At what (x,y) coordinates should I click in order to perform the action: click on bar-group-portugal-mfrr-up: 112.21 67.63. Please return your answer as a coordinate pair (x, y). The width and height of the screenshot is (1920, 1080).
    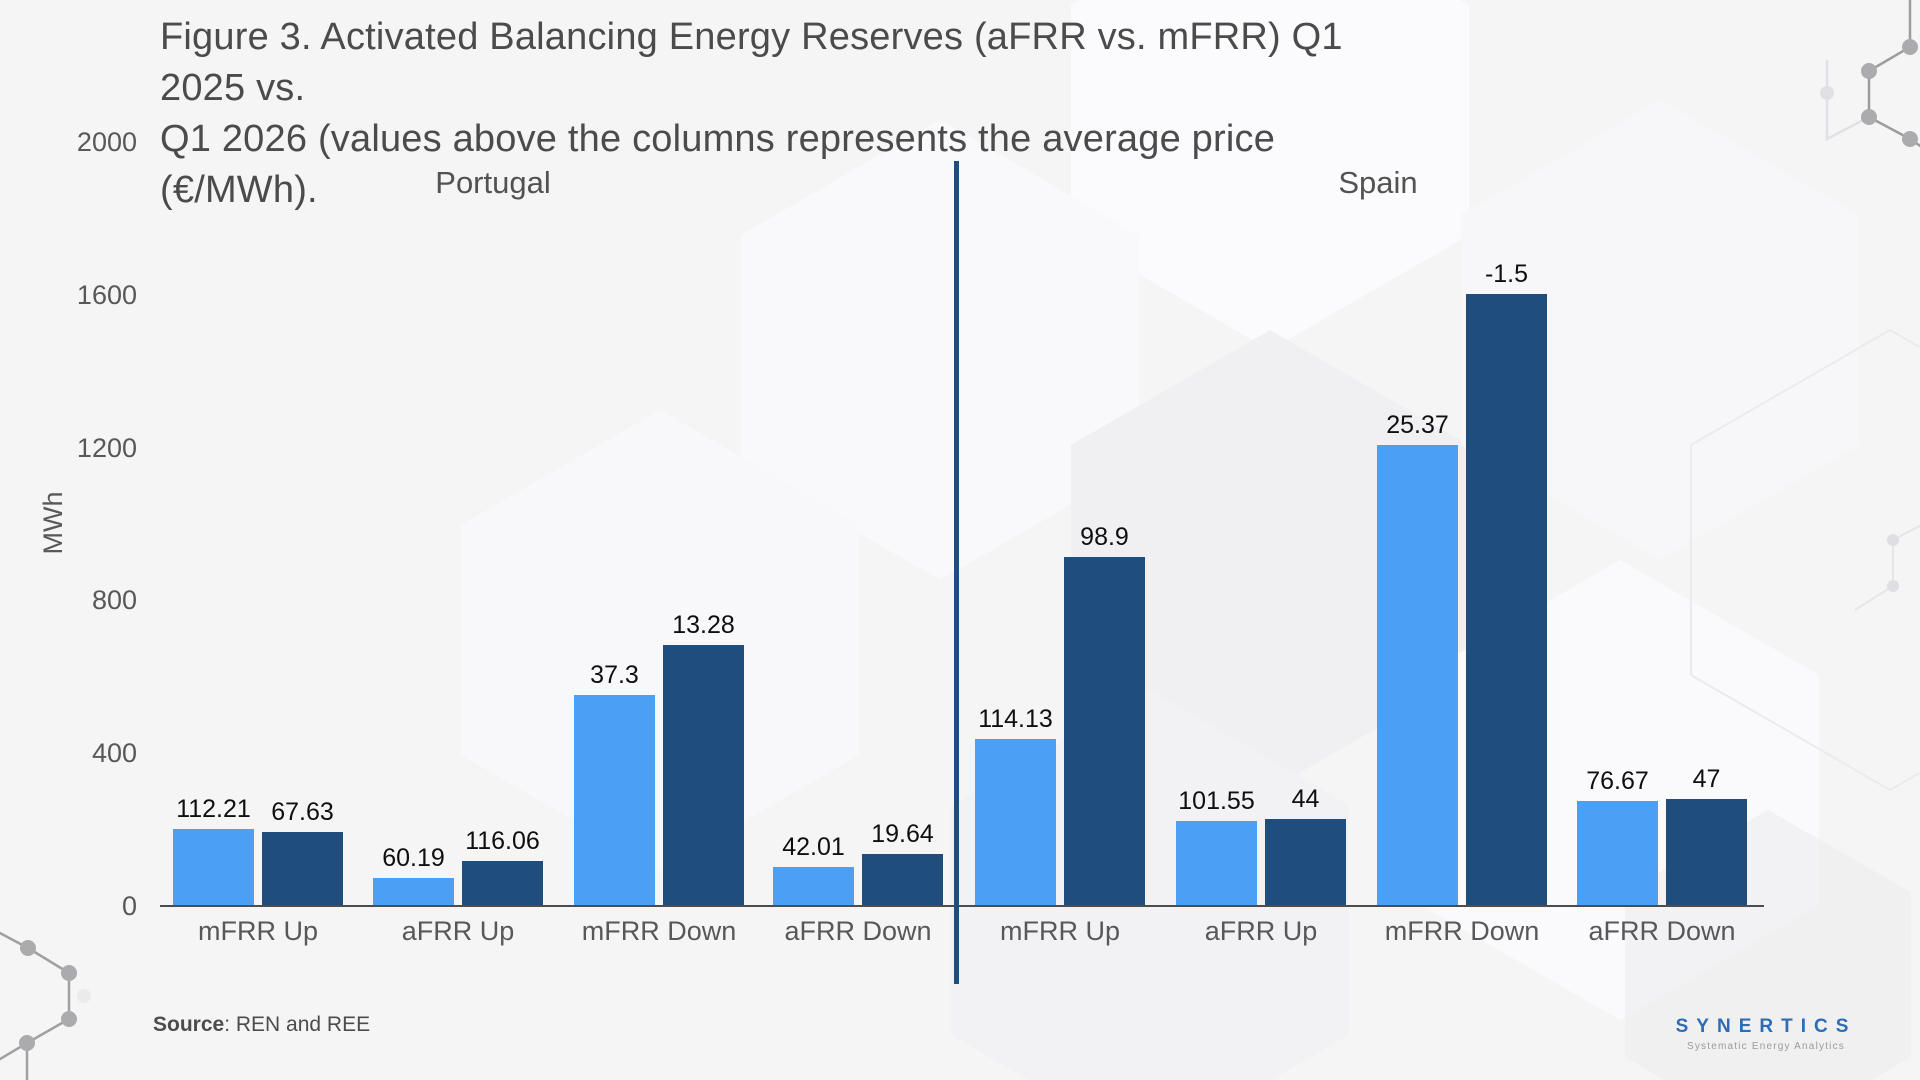
    Looking at the image, I should click on (258, 850).